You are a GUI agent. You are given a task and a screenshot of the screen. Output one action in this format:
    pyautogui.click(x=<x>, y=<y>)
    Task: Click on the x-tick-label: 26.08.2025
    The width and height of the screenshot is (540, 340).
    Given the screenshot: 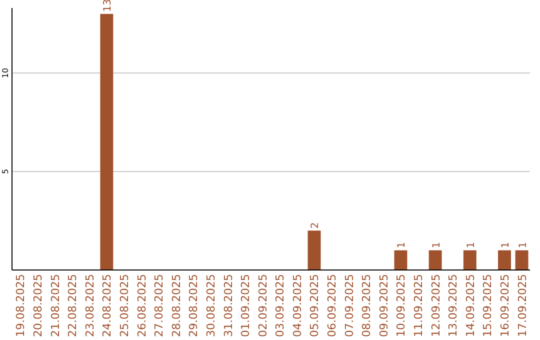 What is the action you would take?
    pyautogui.click(x=141, y=305)
    